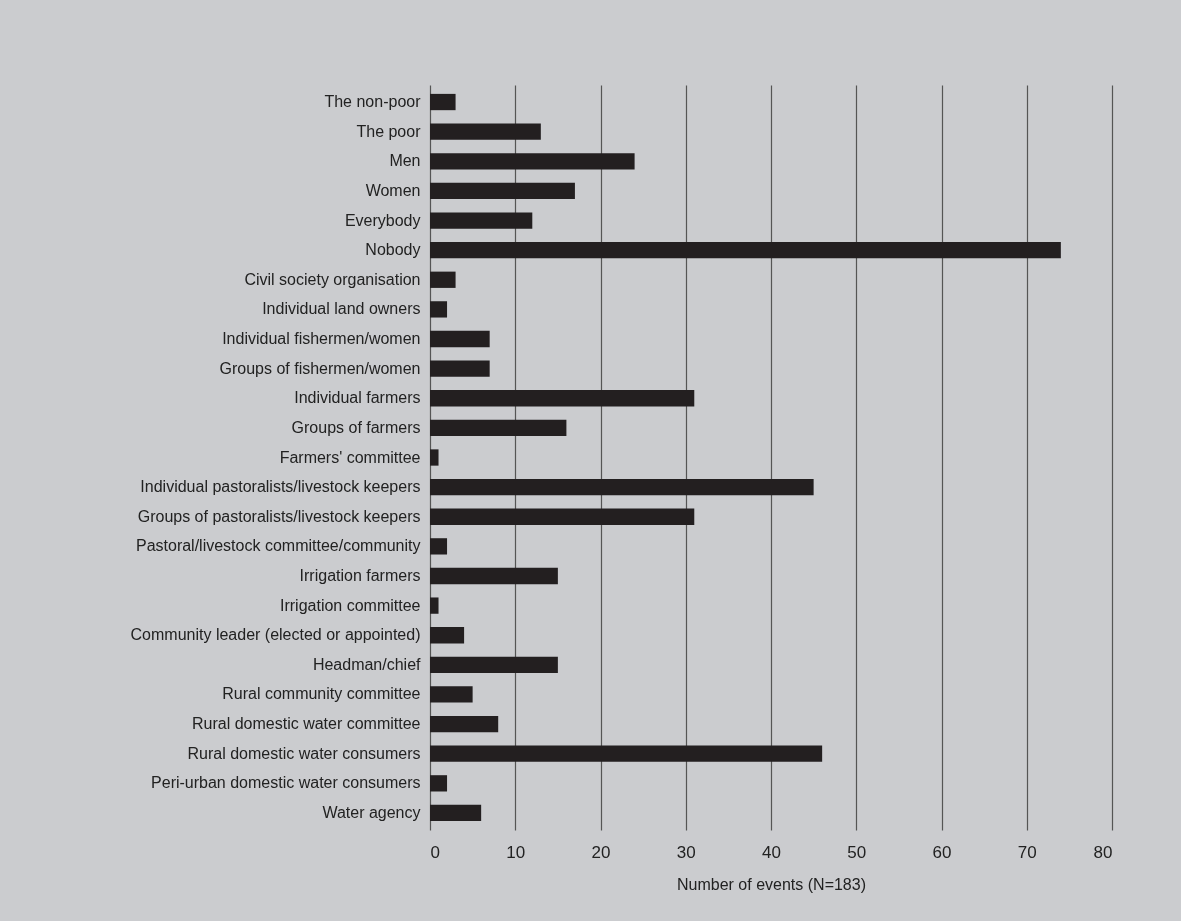 This screenshot has width=1181, height=921. Describe the element at coordinates (321, 694) in the screenshot. I see `y-tick-label: Rural community committee` at that location.